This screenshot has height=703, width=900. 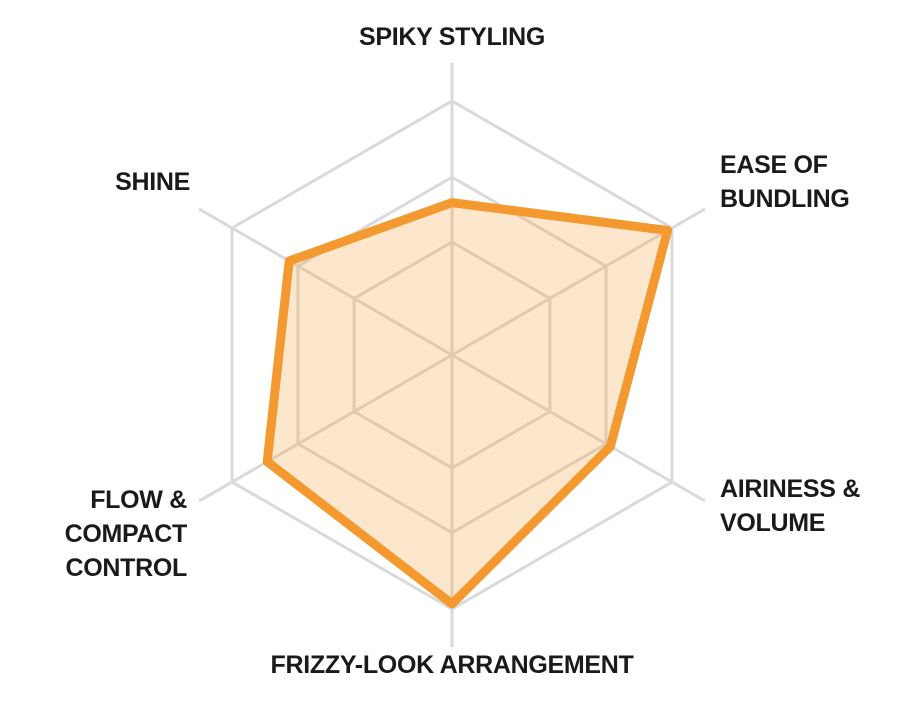 I want to click on axis-label-ease-of-bundling: EASE OF BUNDLING, so click(x=785, y=182).